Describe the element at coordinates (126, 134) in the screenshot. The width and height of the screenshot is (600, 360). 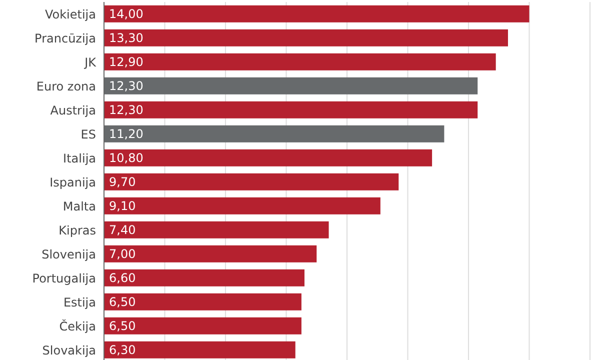
I see `data-label: 11,20` at that location.